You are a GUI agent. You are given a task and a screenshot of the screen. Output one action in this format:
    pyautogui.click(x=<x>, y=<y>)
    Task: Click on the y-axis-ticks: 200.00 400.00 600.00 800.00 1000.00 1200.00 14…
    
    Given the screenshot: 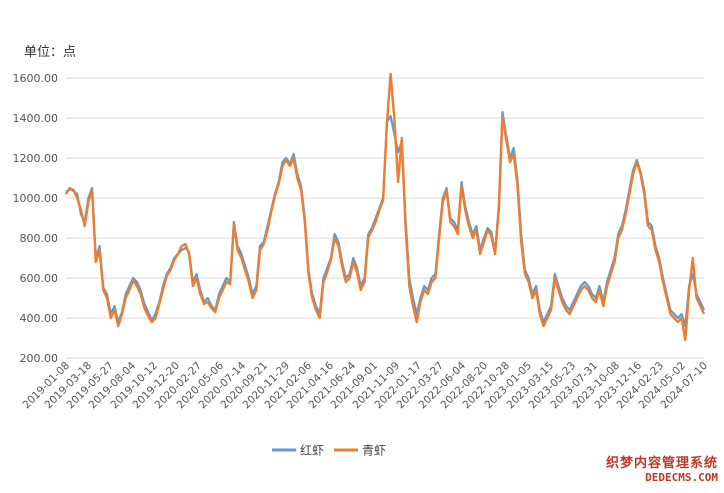 What is the action you would take?
    pyautogui.click(x=36, y=218)
    